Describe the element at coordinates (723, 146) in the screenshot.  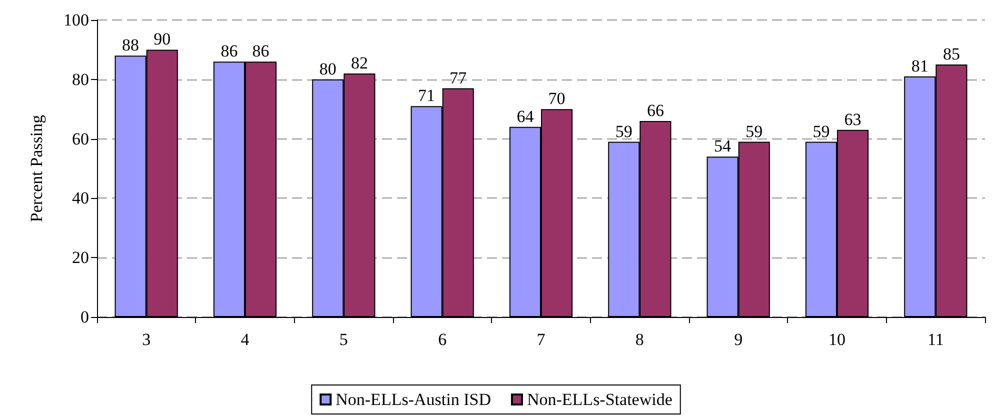
I see `data-label: 54` at that location.